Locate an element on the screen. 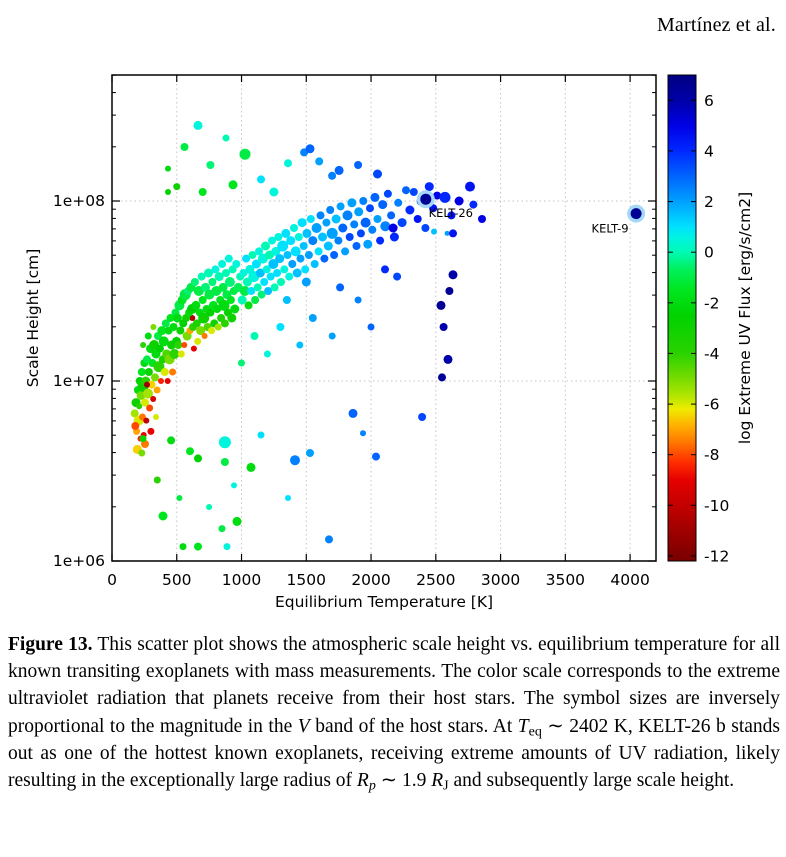 The image size is (786, 857). y-axis-title: Scale Height [cm] is located at coordinates (33, 318).